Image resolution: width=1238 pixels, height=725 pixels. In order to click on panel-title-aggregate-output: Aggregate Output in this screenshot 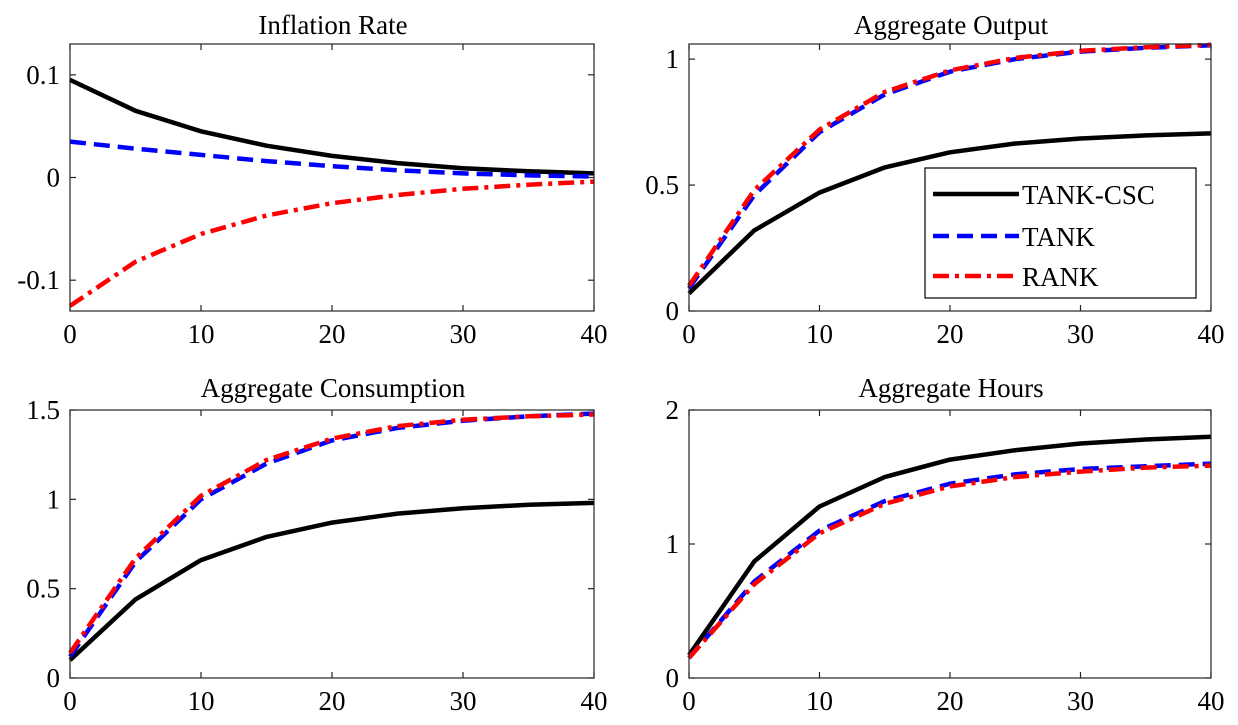, I will do `click(951, 25)`.